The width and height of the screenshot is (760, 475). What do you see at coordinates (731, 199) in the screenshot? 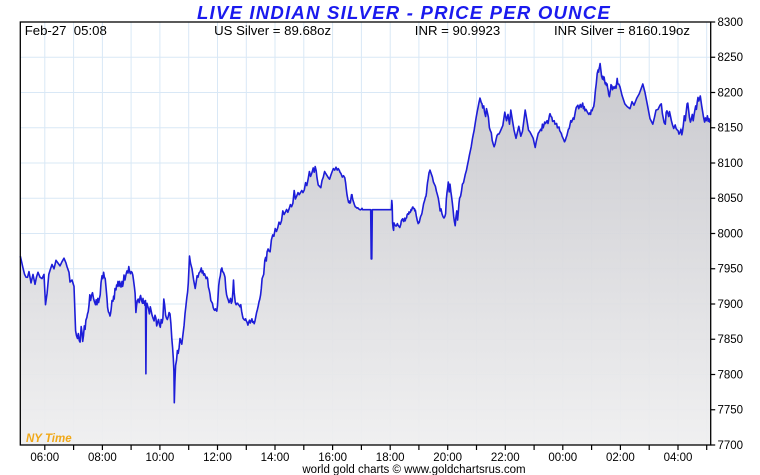
I see `svg-text: 8050` at bounding box center [731, 199].